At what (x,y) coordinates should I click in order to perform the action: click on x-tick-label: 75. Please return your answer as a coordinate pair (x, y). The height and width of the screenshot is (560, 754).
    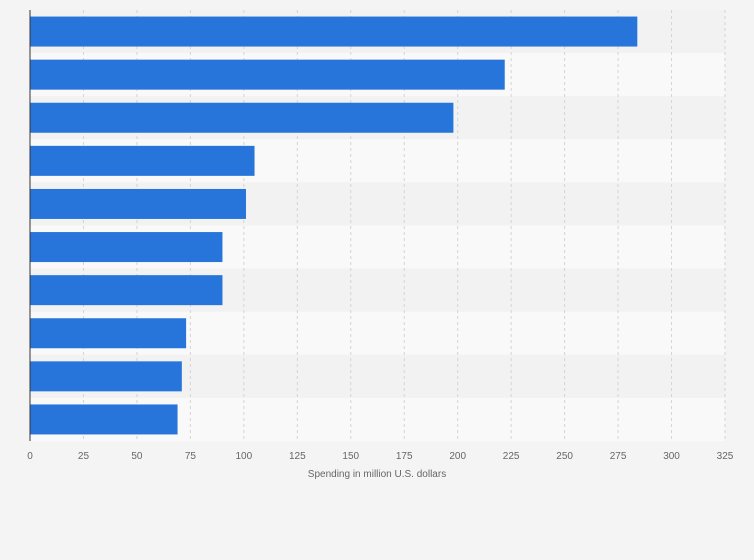
    Looking at the image, I should click on (191, 456).